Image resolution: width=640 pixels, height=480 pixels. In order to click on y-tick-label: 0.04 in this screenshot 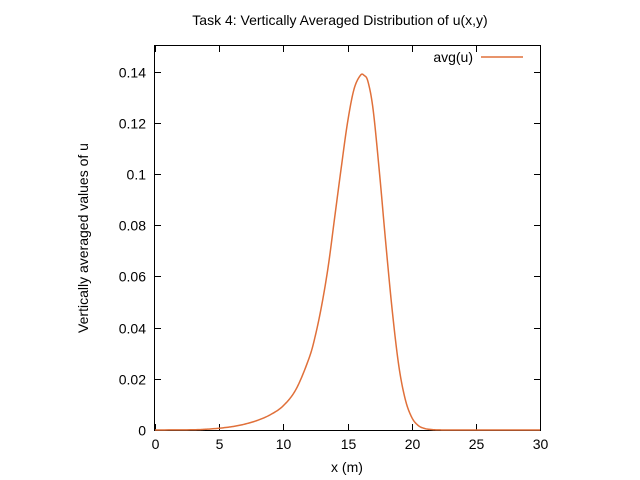, I will do `click(132, 329)`.